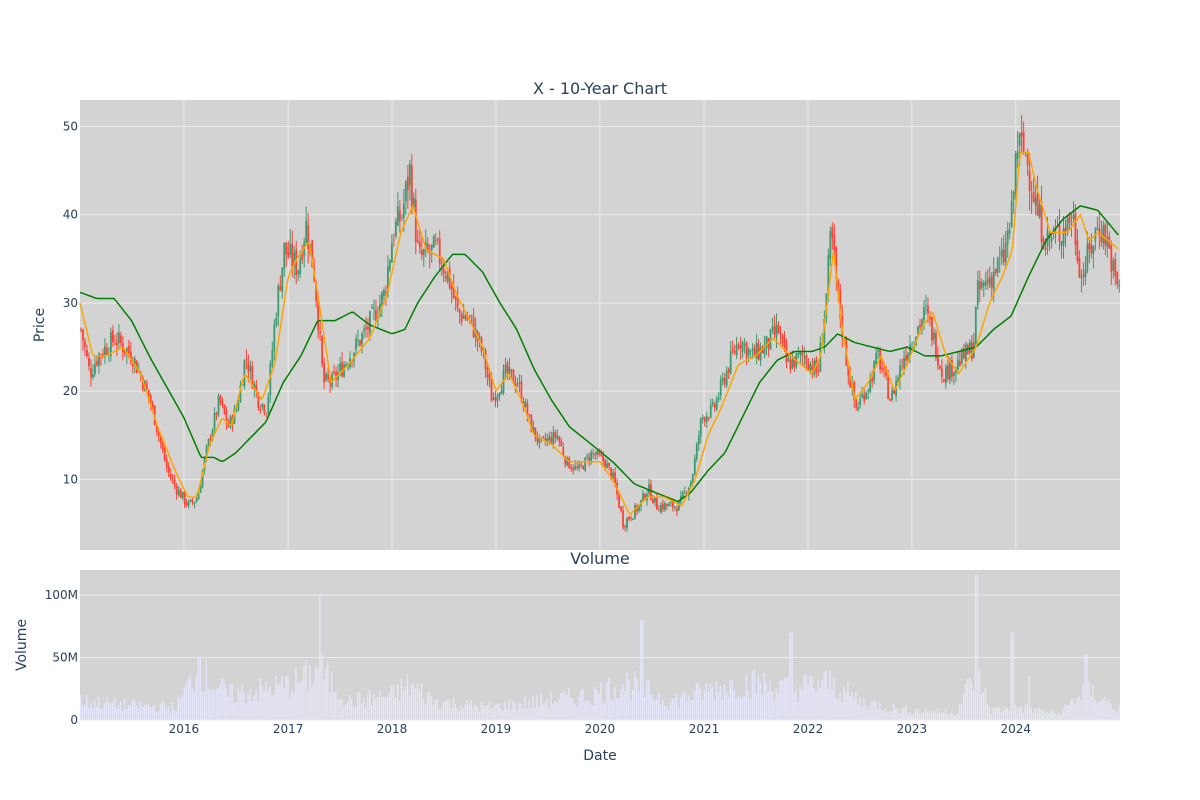 The height and width of the screenshot is (800, 1200). Describe the element at coordinates (808, 729) in the screenshot. I see `x-tick-label: 2022` at that location.